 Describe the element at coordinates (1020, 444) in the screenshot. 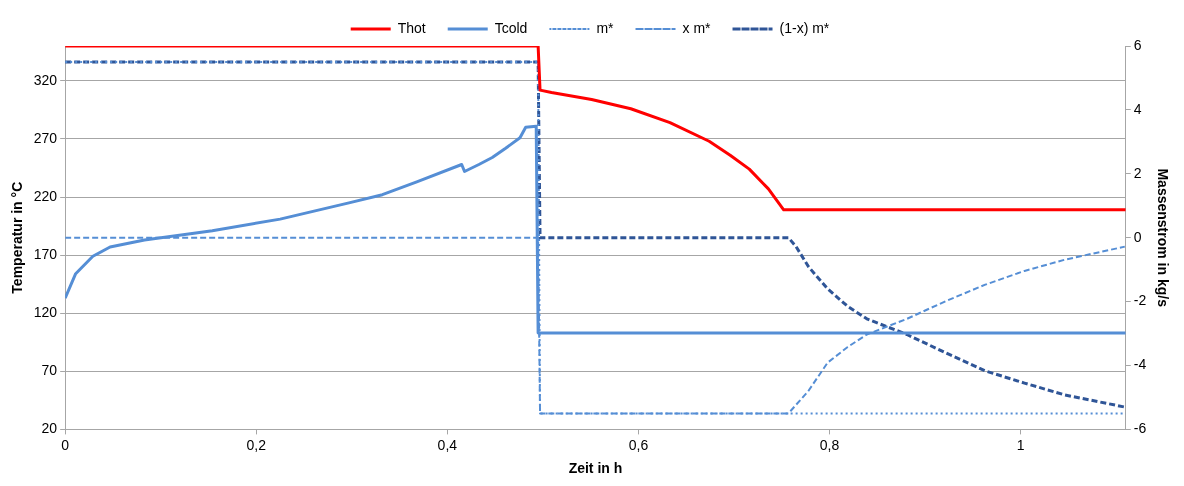

I see `x-tick-label: 1` at that location.